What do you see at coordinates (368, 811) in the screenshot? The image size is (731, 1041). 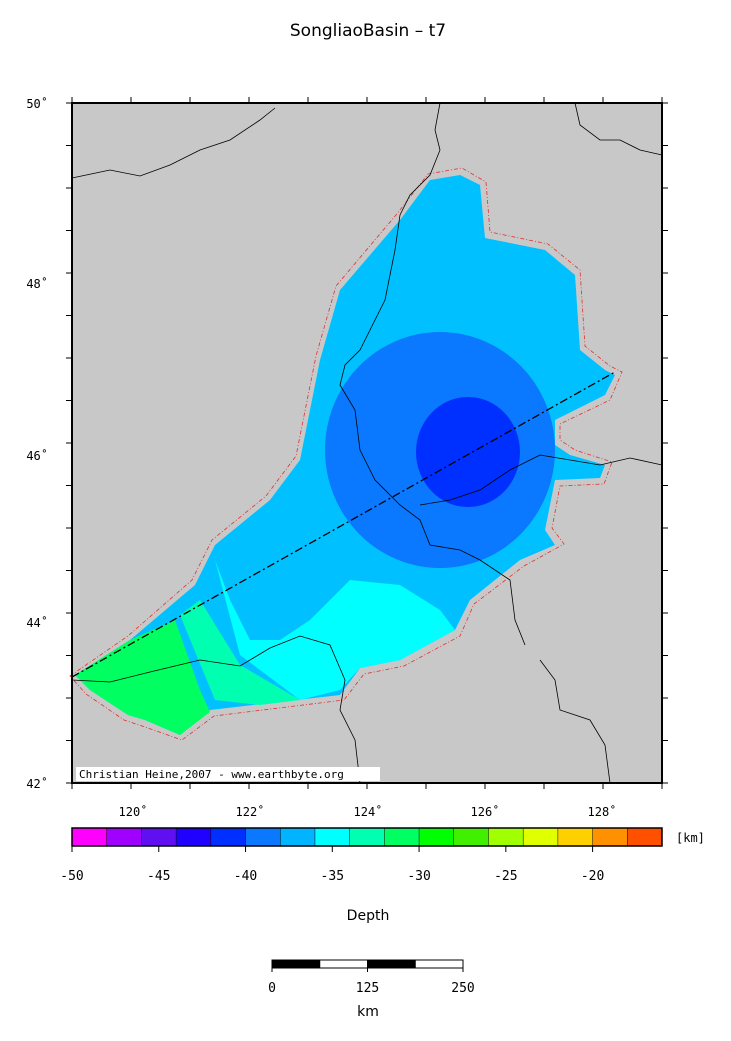 I see `lon-label: 124˚` at bounding box center [368, 811].